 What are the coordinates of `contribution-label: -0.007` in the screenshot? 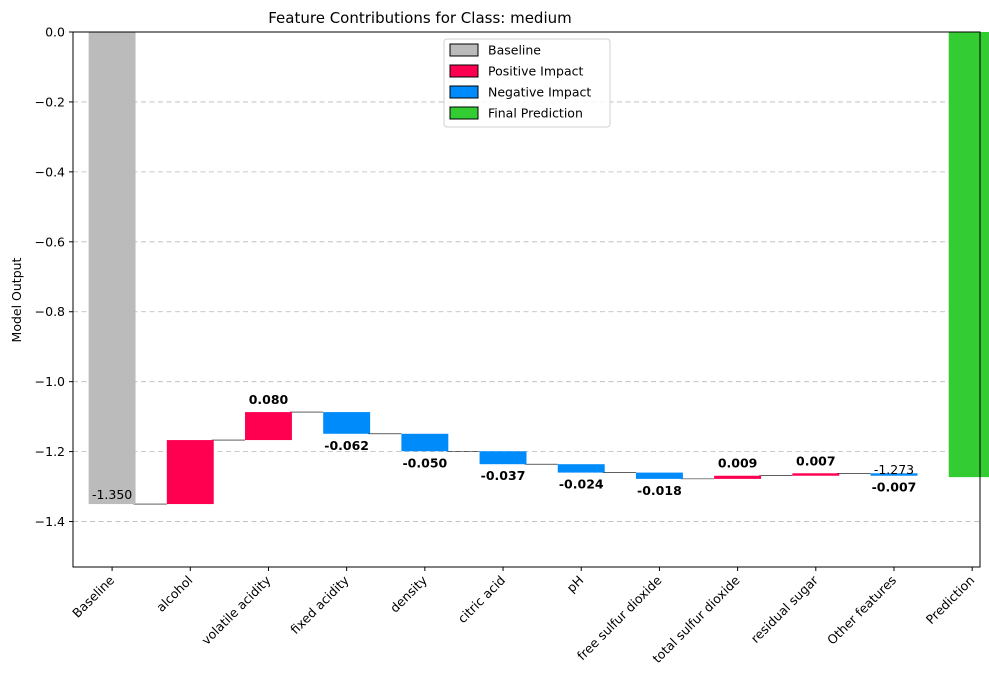 It's located at (894, 487).